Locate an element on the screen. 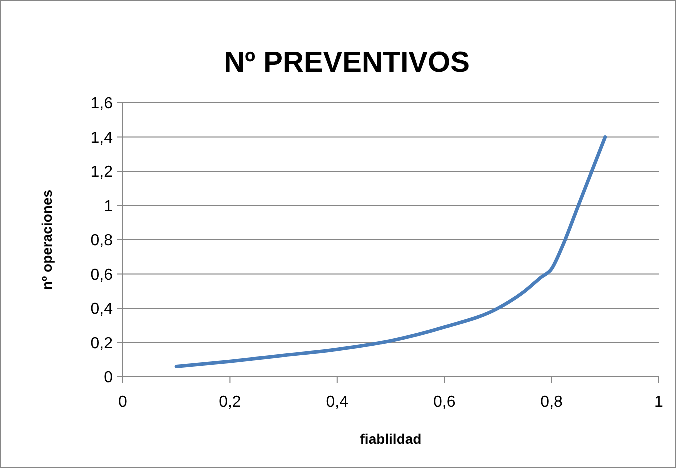  x-tick-label: 0,4 is located at coordinates (337, 402).